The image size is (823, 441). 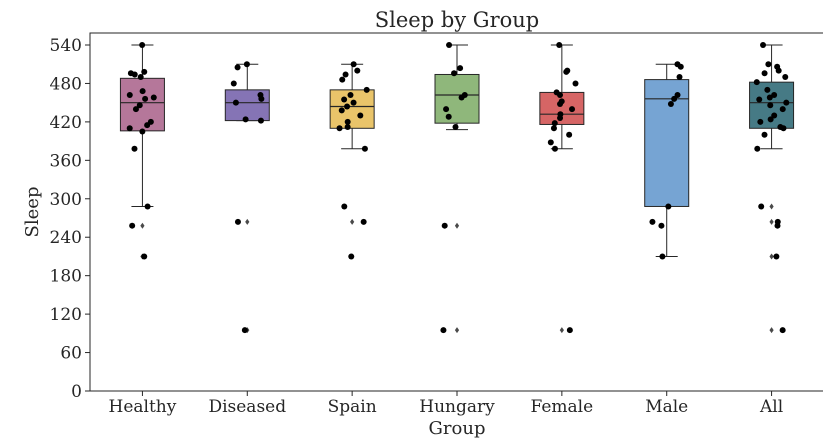 What do you see at coordinates (71, 354) in the screenshot?
I see `y-tick-label: 60` at bounding box center [71, 354].